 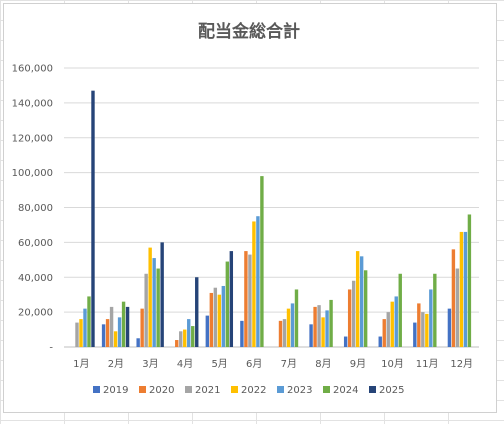 What do you see at coordinates (427, 364) in the screenshot?
I see `x-tick-label: 11月` at bounding box center [427, 364].